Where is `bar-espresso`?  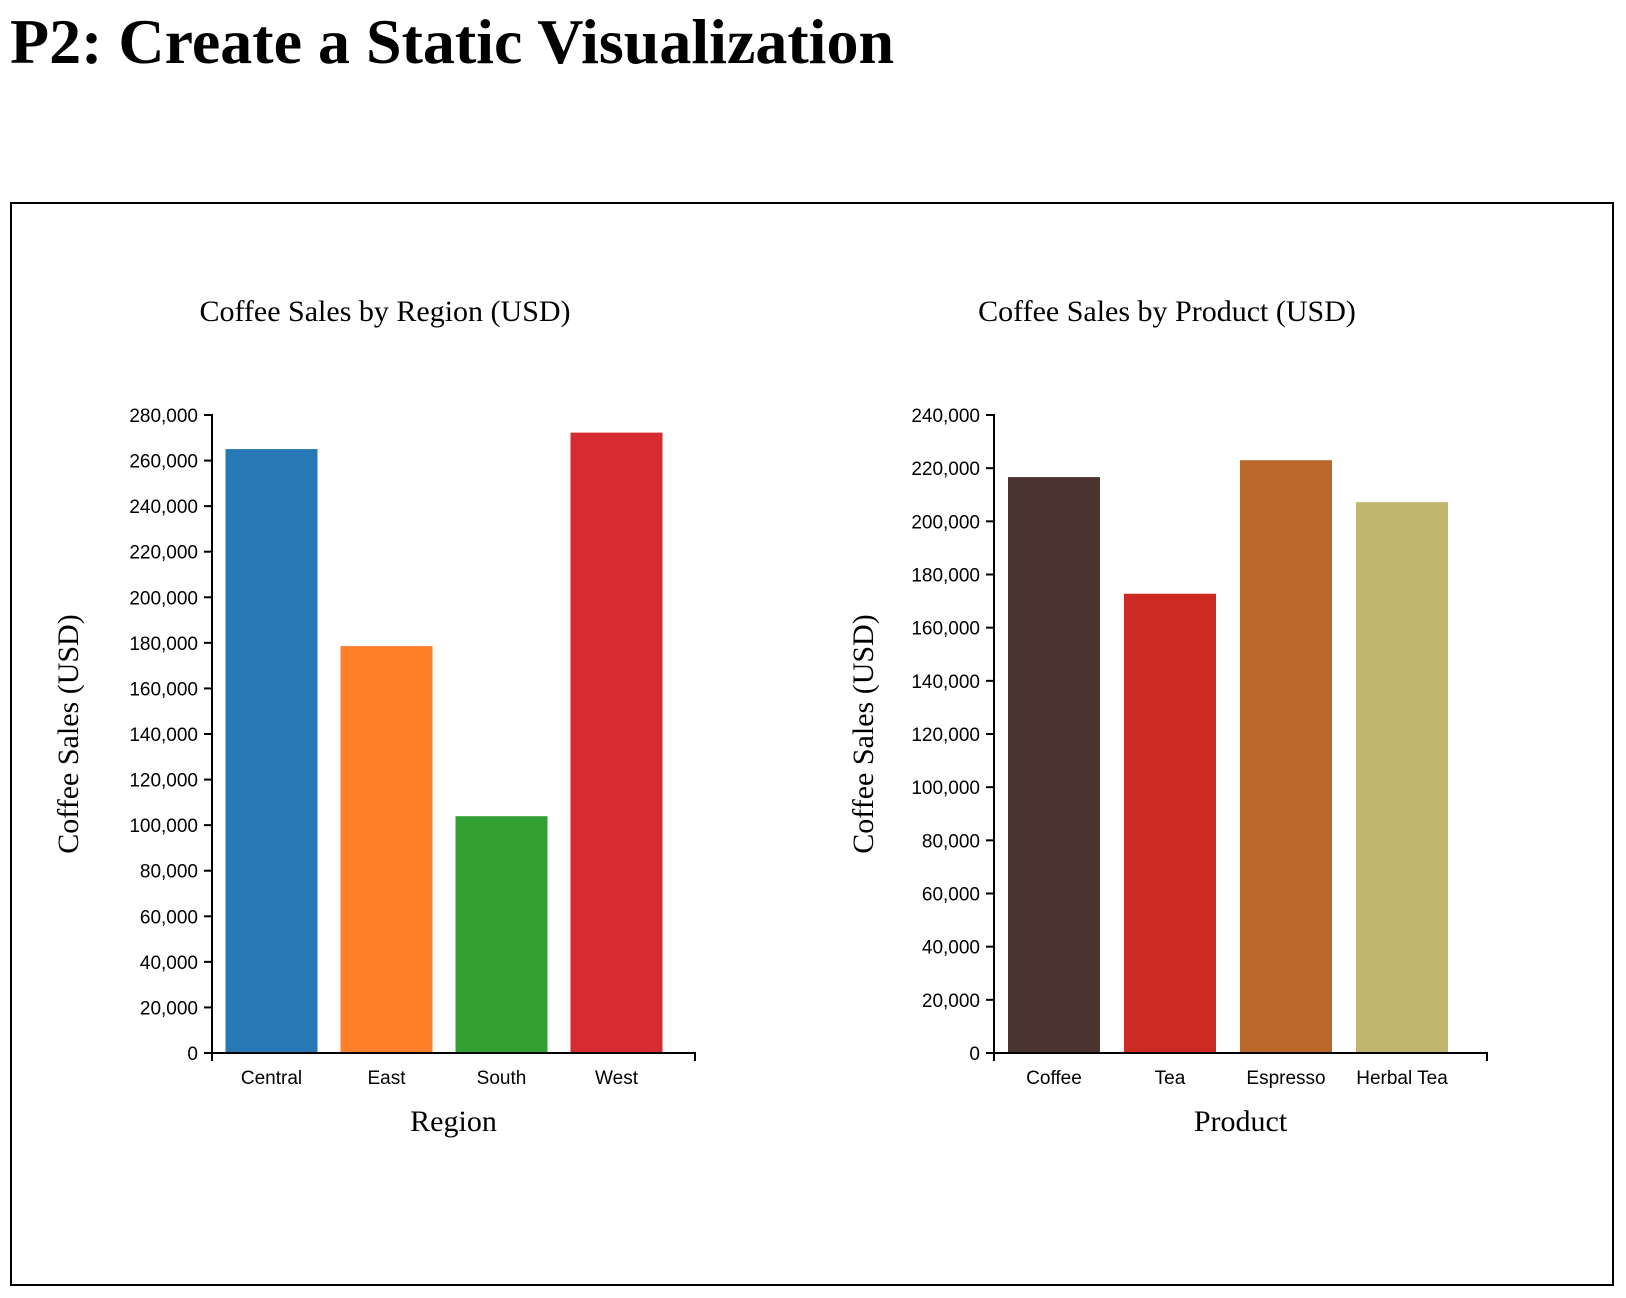
bar-espresso is located at coordinates (1286, 757).